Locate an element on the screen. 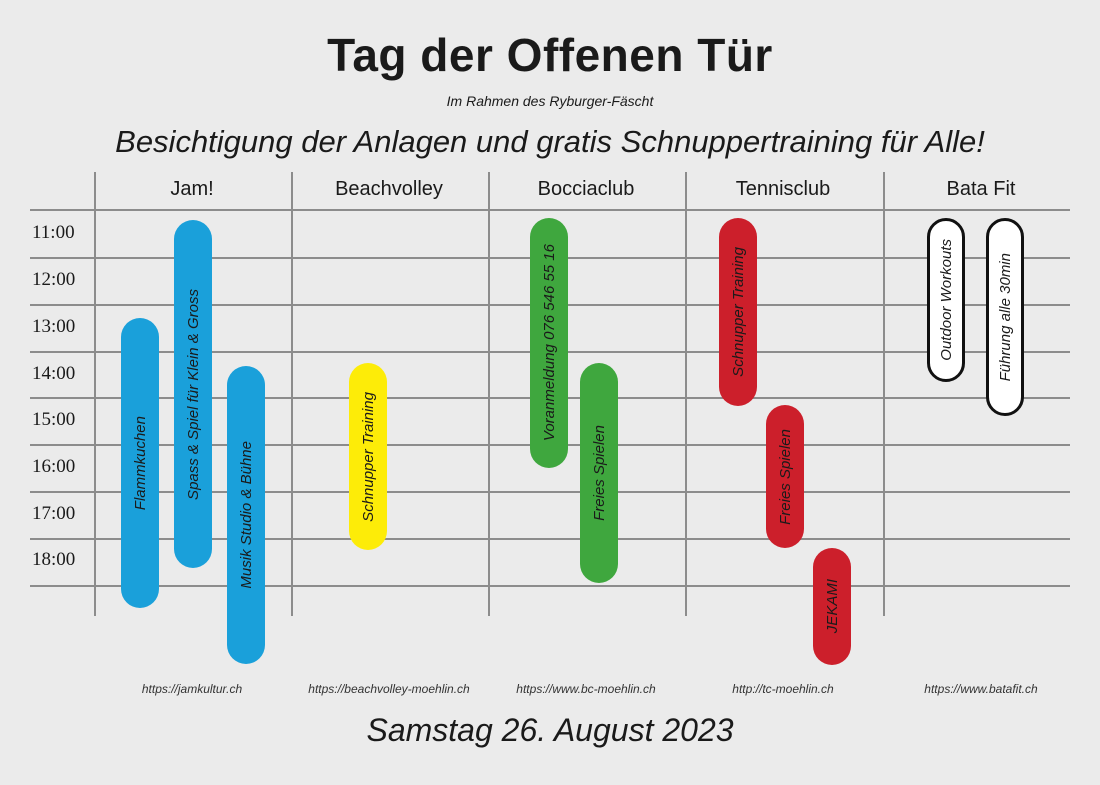 The image size is (1100, 785). event-label: Führung alle 30min is located at coordinates (1005, 317).